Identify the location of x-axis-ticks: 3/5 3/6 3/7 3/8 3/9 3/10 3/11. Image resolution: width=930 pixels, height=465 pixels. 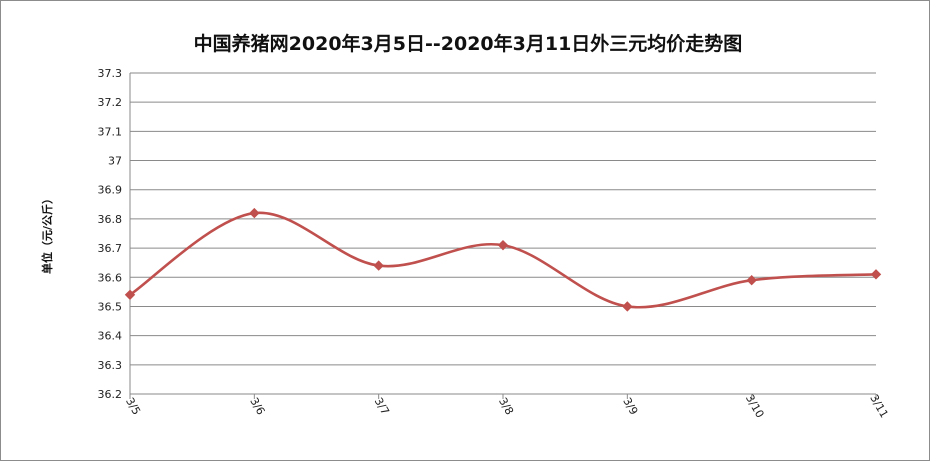
(507, 406).